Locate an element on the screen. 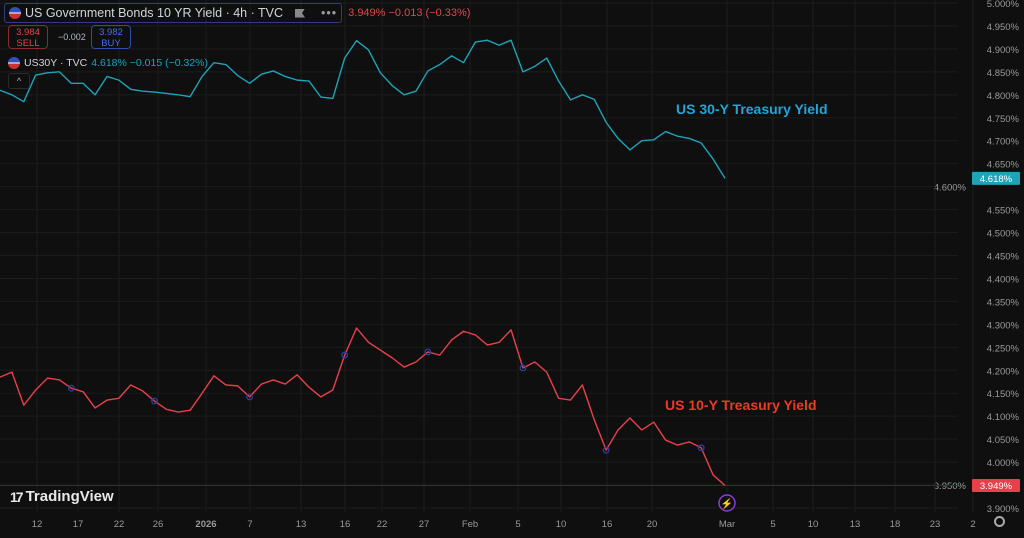 The image size is (1024, 538). lightning-event-icon is located at coordinates (727, 503).